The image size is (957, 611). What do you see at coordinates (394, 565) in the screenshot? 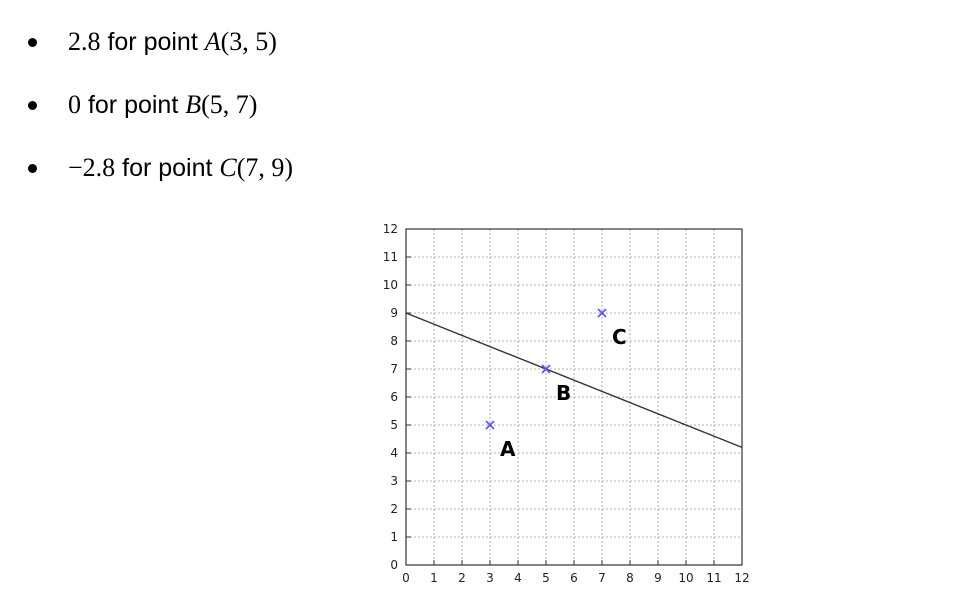
I see `y-tick-label: 0` at bounding box center [394, 565].